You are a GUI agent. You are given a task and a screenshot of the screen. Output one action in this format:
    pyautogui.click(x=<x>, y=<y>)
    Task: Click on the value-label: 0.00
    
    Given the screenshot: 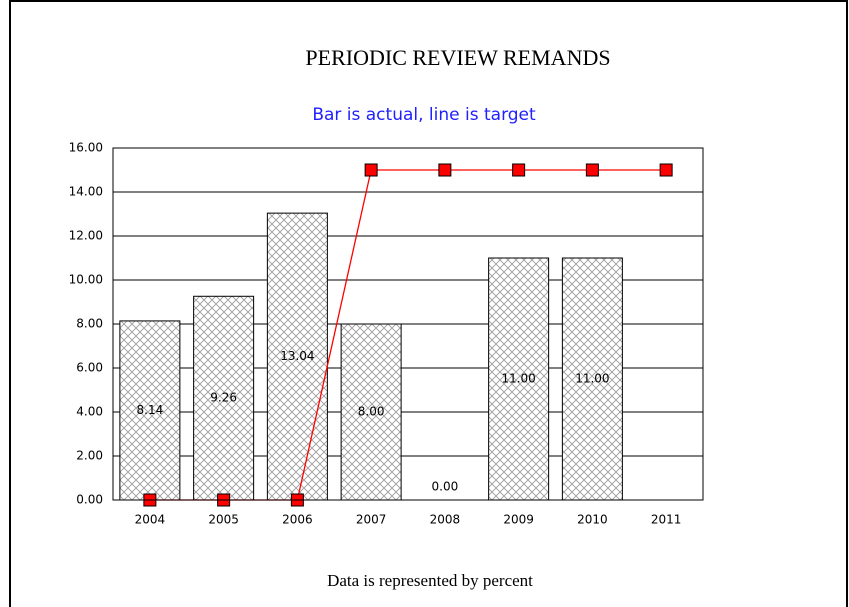 What is the action you would take?
    pyautogui.click(x=445, y=487)
    